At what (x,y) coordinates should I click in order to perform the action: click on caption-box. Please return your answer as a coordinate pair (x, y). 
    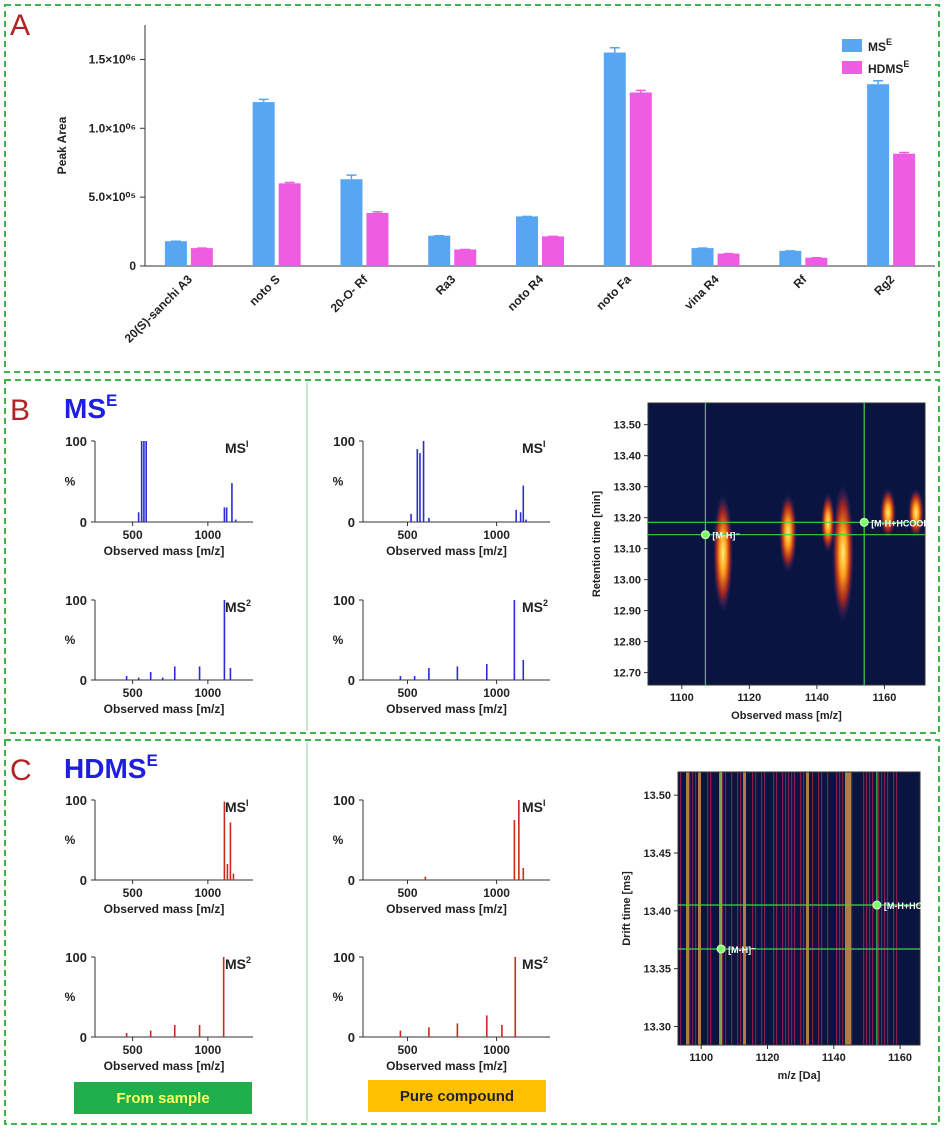
    Looking at the image, I should click on (457, 1096).